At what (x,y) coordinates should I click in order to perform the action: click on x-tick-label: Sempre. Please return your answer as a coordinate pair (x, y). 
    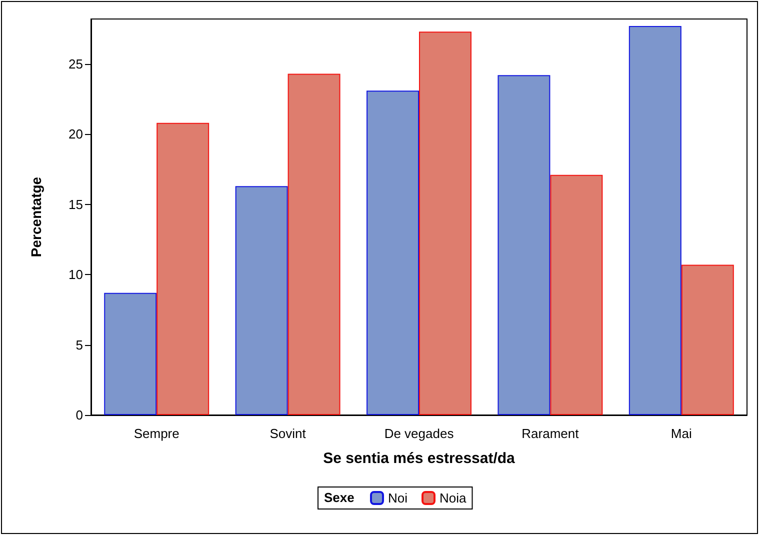
    Looking at the image, I should click on (157, 433).